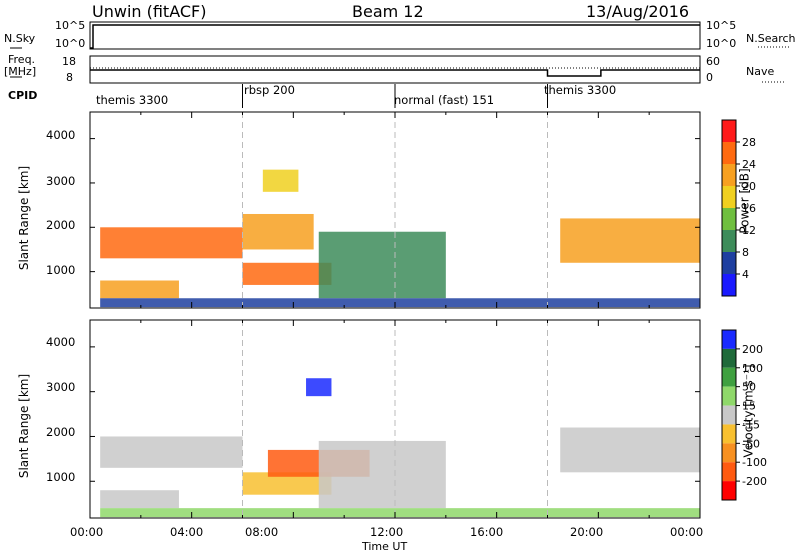  What do you see at coordinates (721, 25) in the screenshot?
I see `nsearch-tick-top: 10^5` at bounding box center [721, 25].